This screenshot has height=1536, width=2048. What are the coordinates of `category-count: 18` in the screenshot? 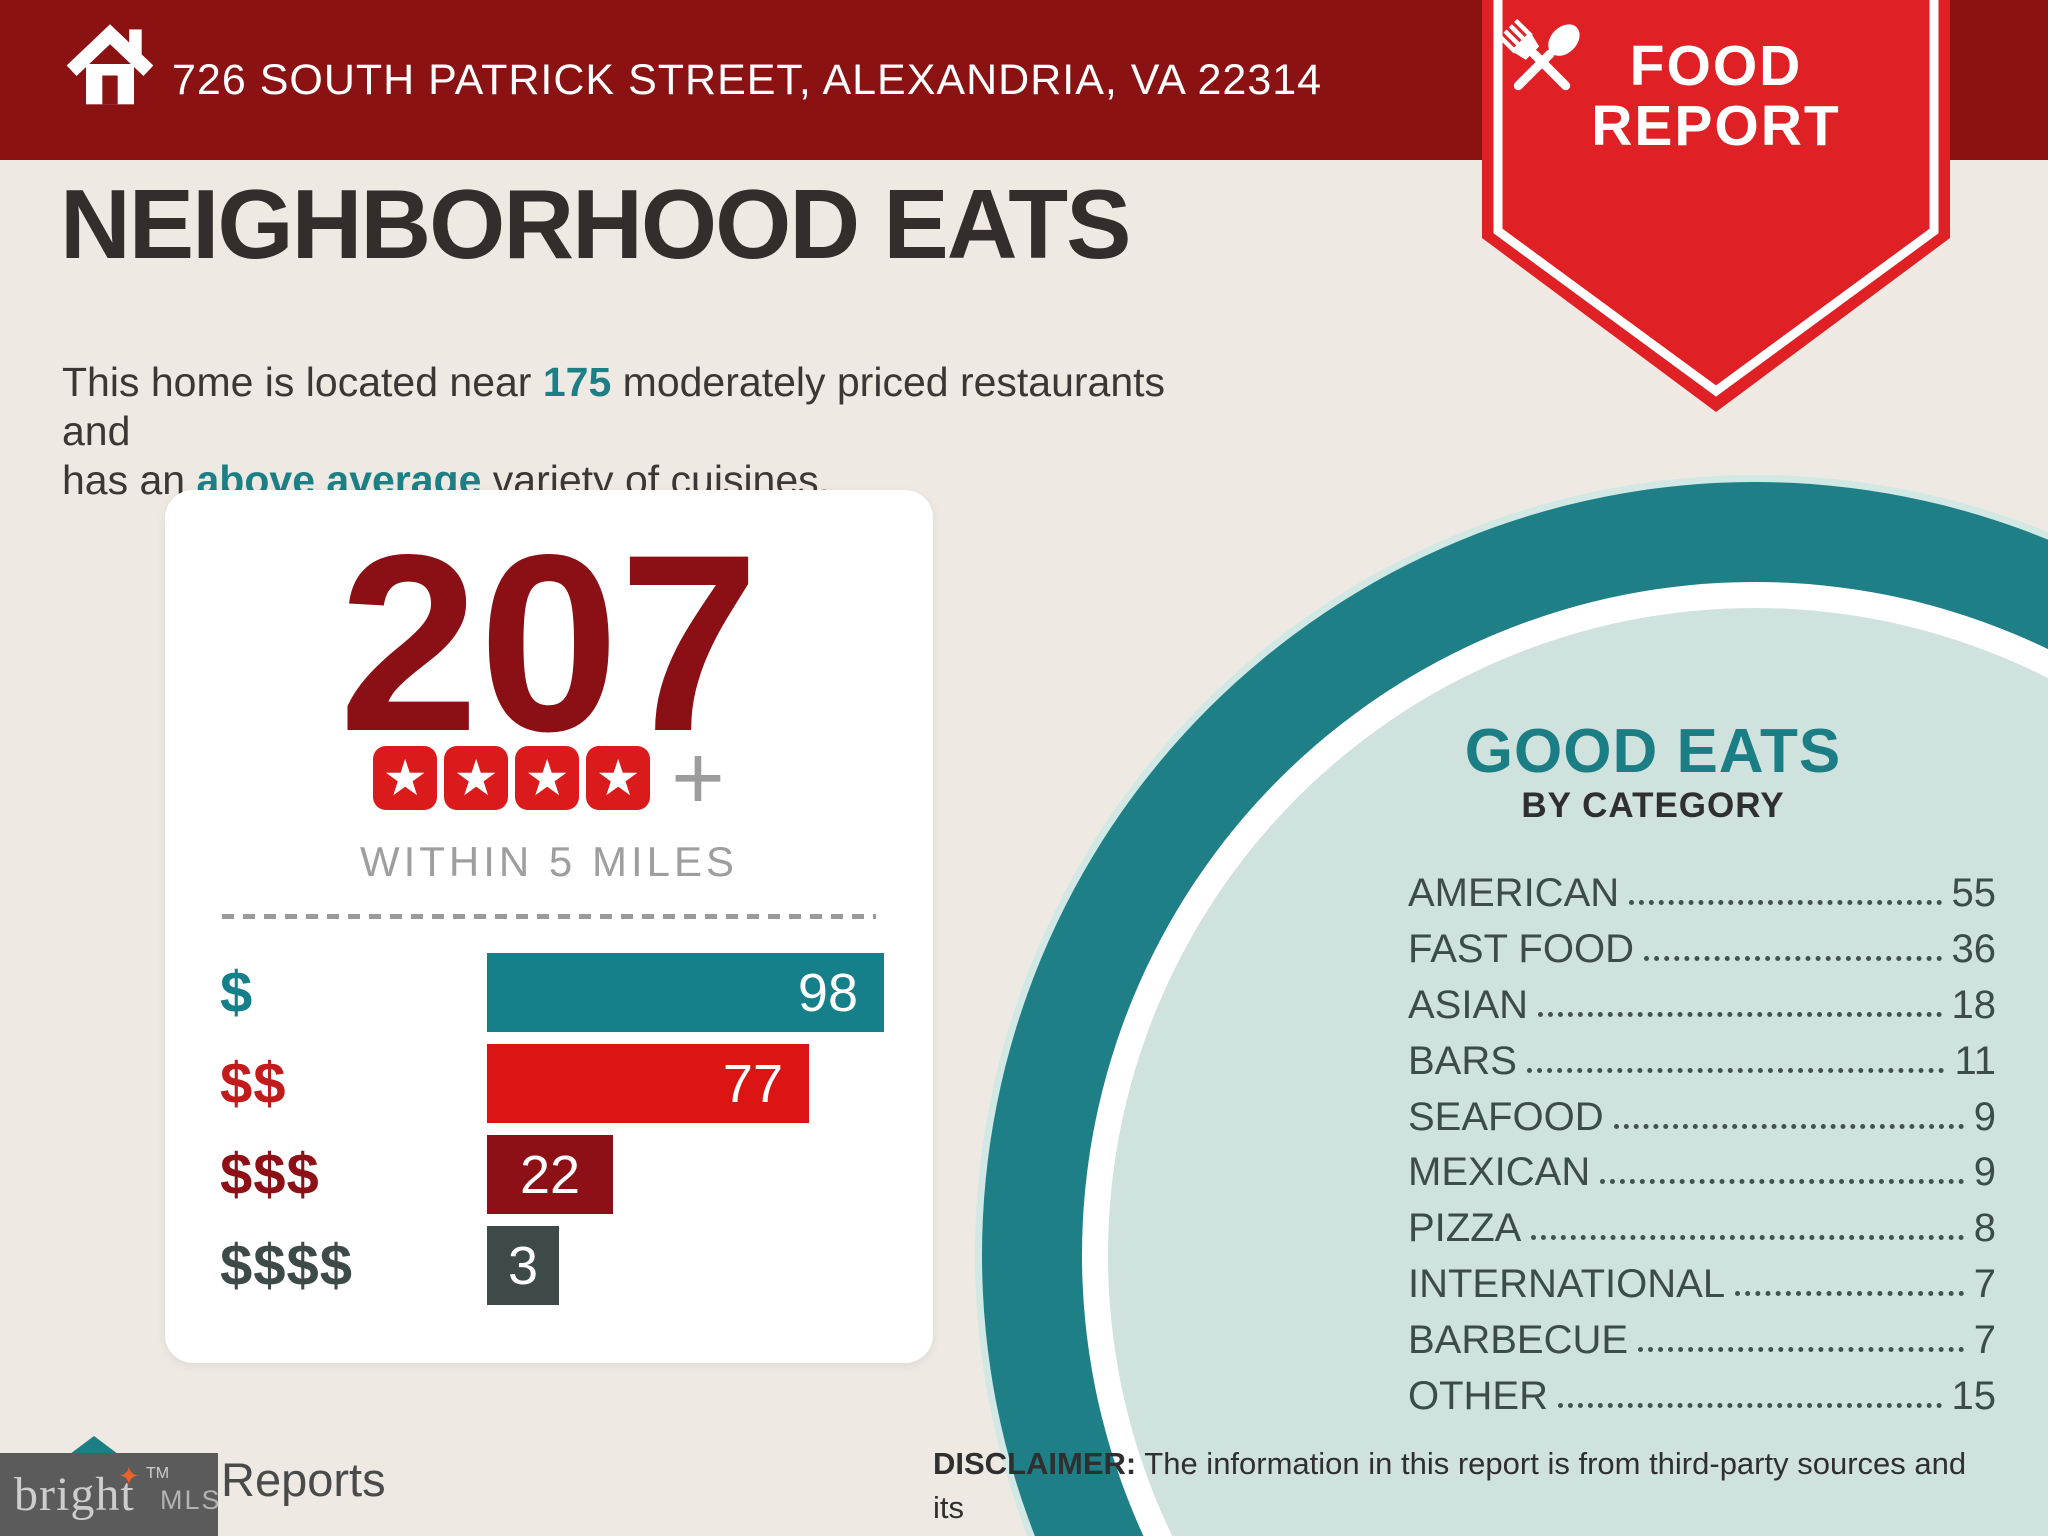 It's located at (1974, 1004).